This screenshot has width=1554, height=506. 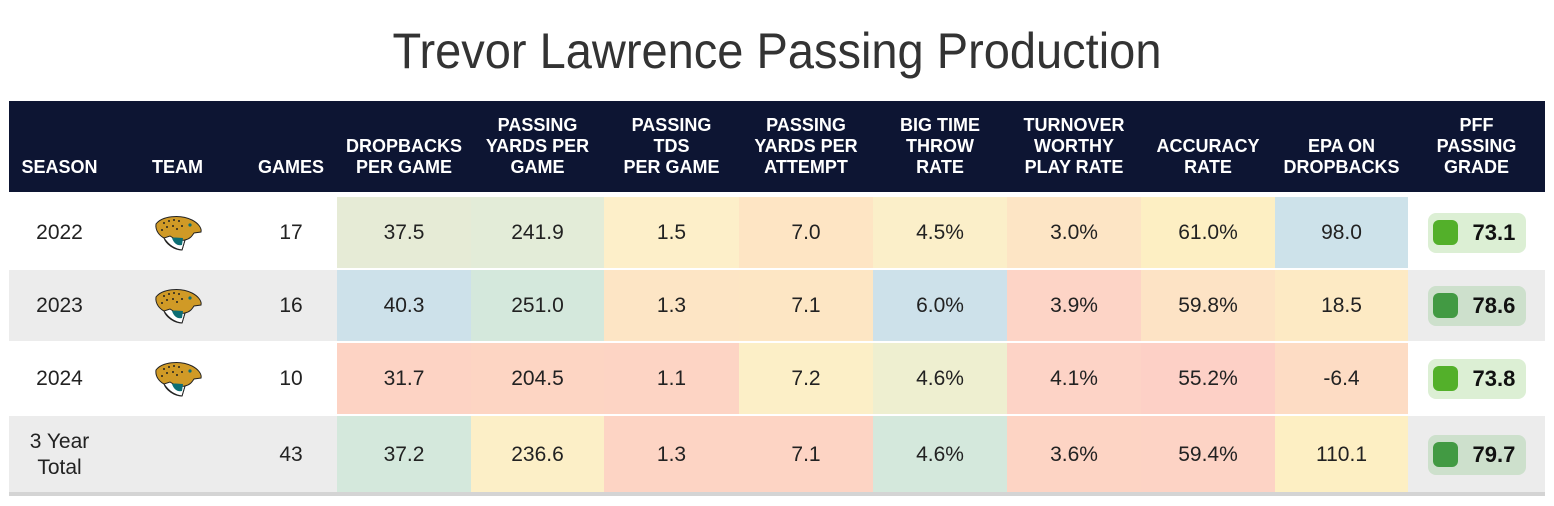 What do you see at coordinates (1476, 146) in the screenshot?
I see `column-header-pff-passing-grade: PFF PASSING GRADE` at bounding box center [1476, 146].